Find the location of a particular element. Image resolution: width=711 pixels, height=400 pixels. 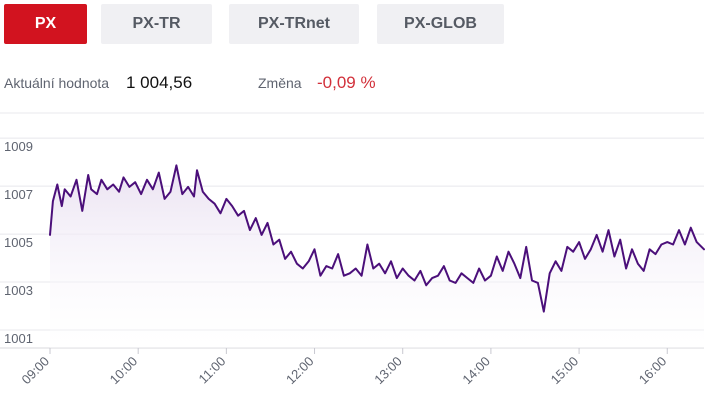

x-tick-label: 12:00 is located at coordinates (300, 371).